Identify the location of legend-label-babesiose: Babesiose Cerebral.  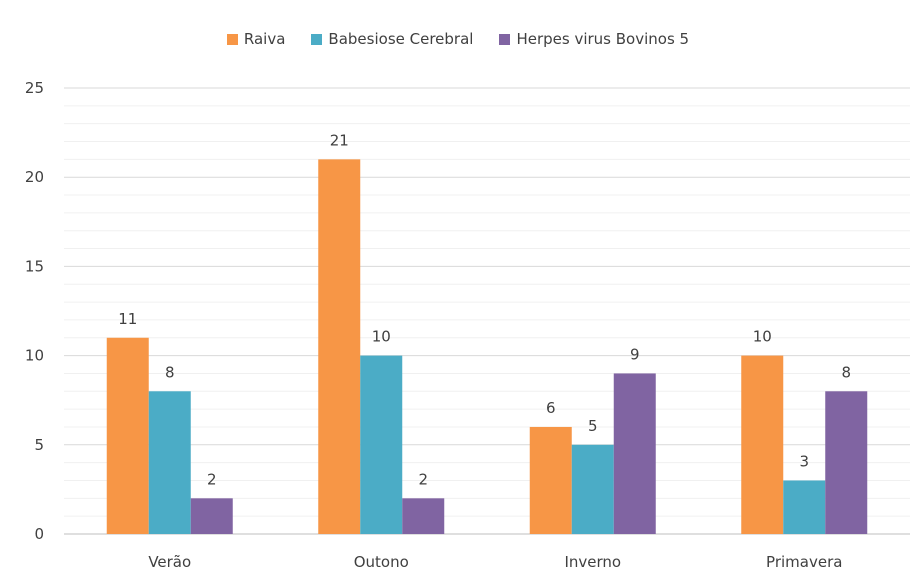
(401, 39).